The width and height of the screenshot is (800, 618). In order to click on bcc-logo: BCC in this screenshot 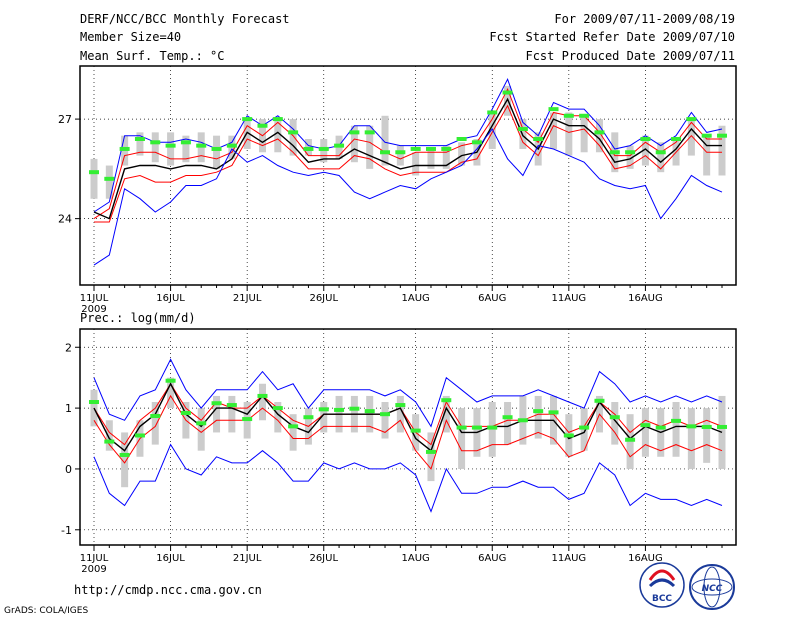, I will do `click(662, 585)`.